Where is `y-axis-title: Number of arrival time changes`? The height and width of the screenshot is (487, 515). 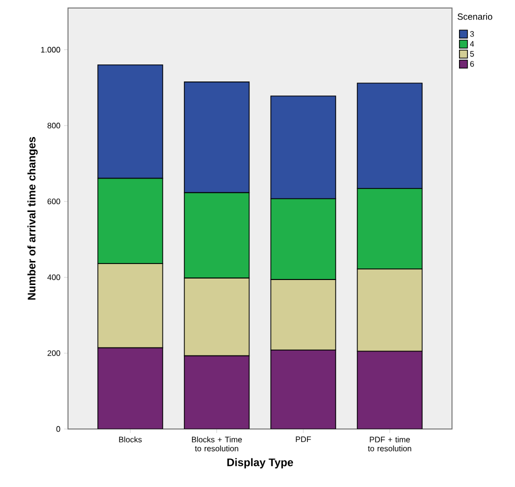 y-axis-title: Number of arrival time changes is located at coordinates (32, 218).